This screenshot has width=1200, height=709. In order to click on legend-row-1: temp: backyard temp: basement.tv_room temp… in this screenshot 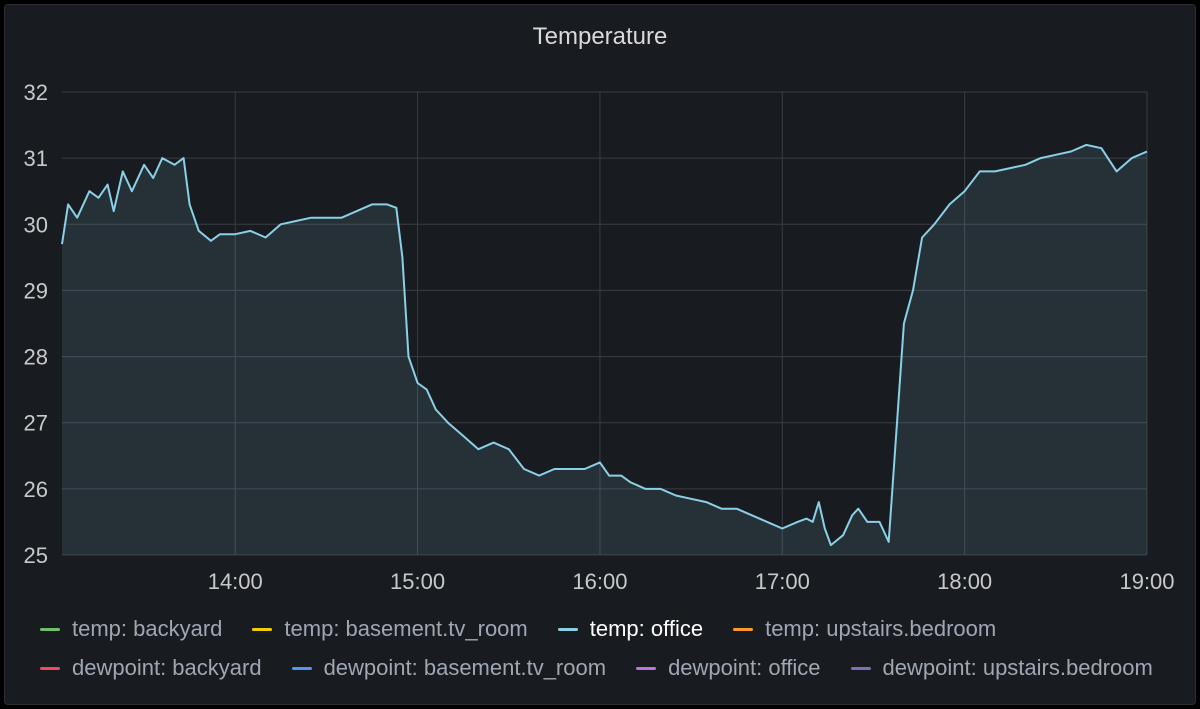, I will do `click(615, 629)`.